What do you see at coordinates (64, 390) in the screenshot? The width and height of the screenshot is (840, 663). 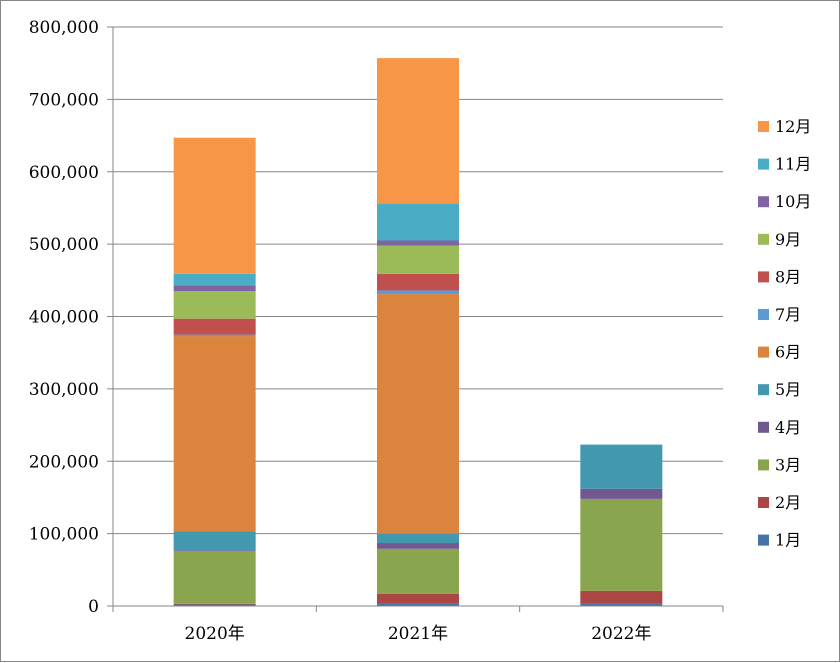 I see `y-tick-label: 300,000` at bounding box center [64, 390].